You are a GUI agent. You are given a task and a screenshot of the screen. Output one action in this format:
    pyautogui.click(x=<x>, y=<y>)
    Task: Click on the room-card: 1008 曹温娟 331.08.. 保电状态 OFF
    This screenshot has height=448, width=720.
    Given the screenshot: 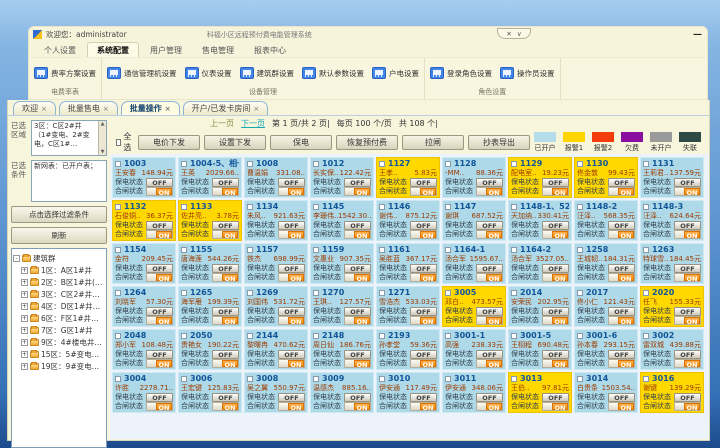 What is the action you would take?
    pyautogui.click(x=276, y=177)
    